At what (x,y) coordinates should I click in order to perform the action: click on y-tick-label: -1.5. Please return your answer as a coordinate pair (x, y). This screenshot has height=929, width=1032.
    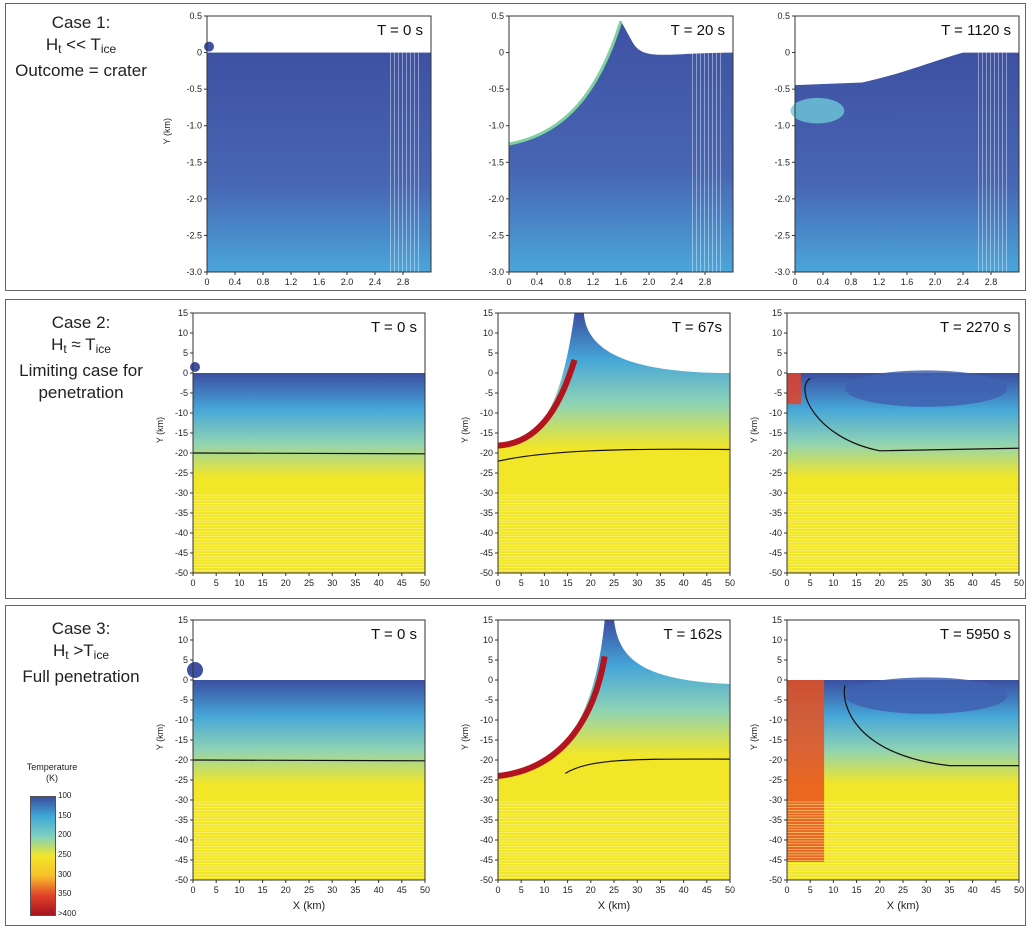
    Looking at the image, I should click on (496, 162).